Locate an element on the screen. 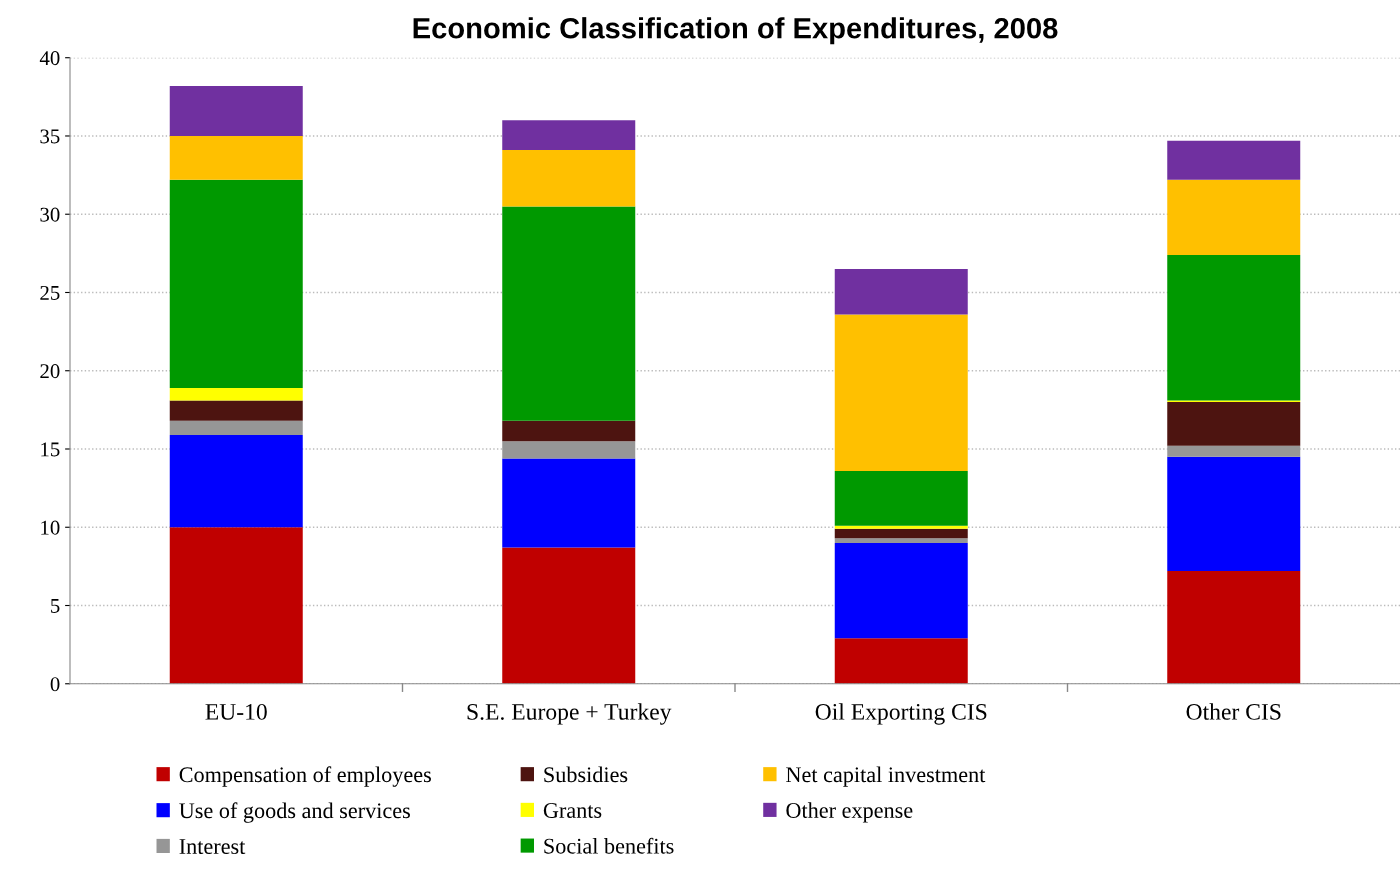 The height and width of the screenshot is (888, 1400). y-tick-label: 30 is located at coordinates (50, 214).